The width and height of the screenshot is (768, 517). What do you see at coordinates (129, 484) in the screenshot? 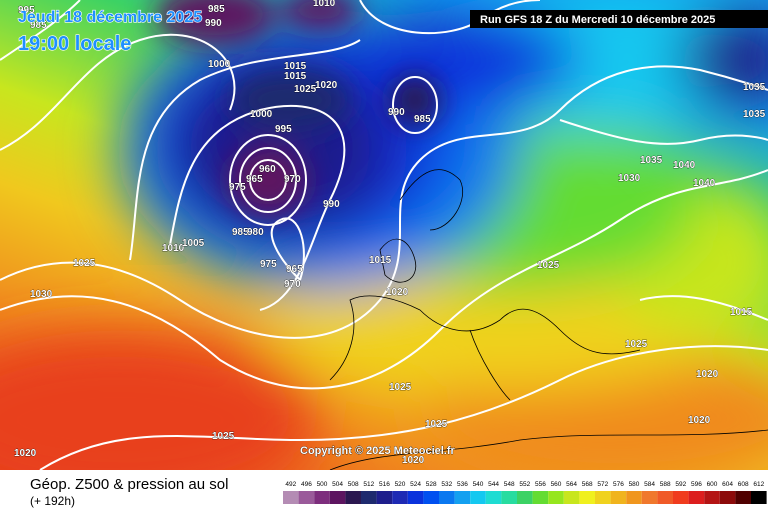
I see `product-title: Géop. Z500 & pression au sol` at bounding box center [129, 484].